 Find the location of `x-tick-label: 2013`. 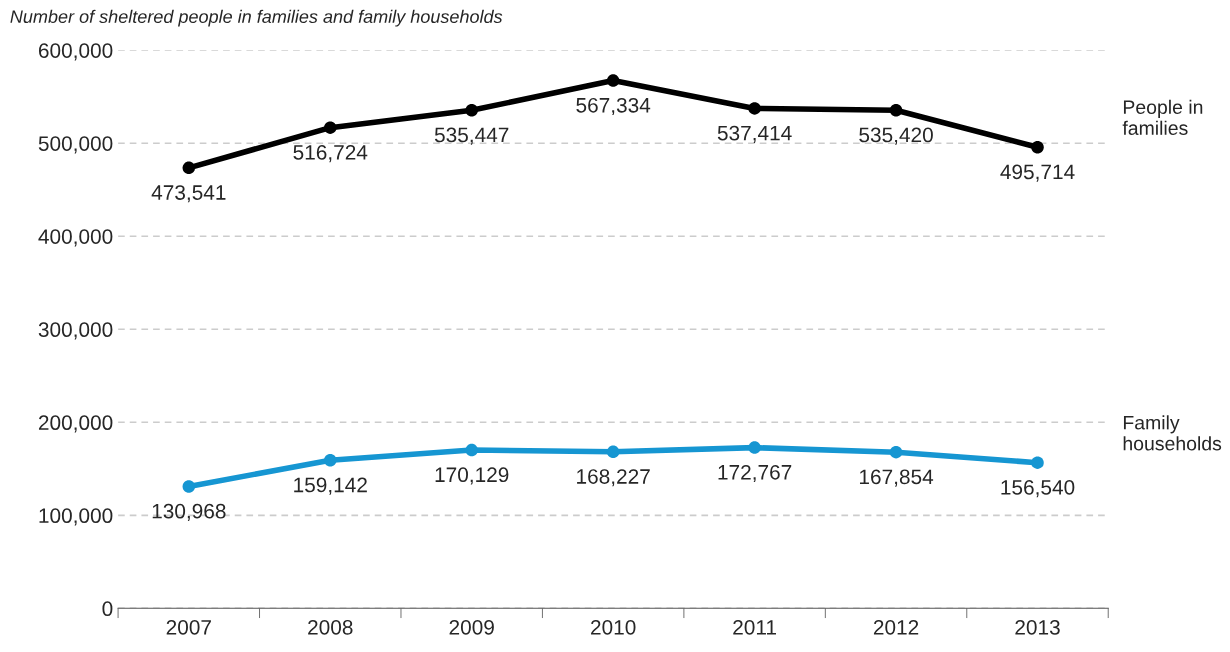

x-tick-label: 2013 is located at coordinates (1037, 627).